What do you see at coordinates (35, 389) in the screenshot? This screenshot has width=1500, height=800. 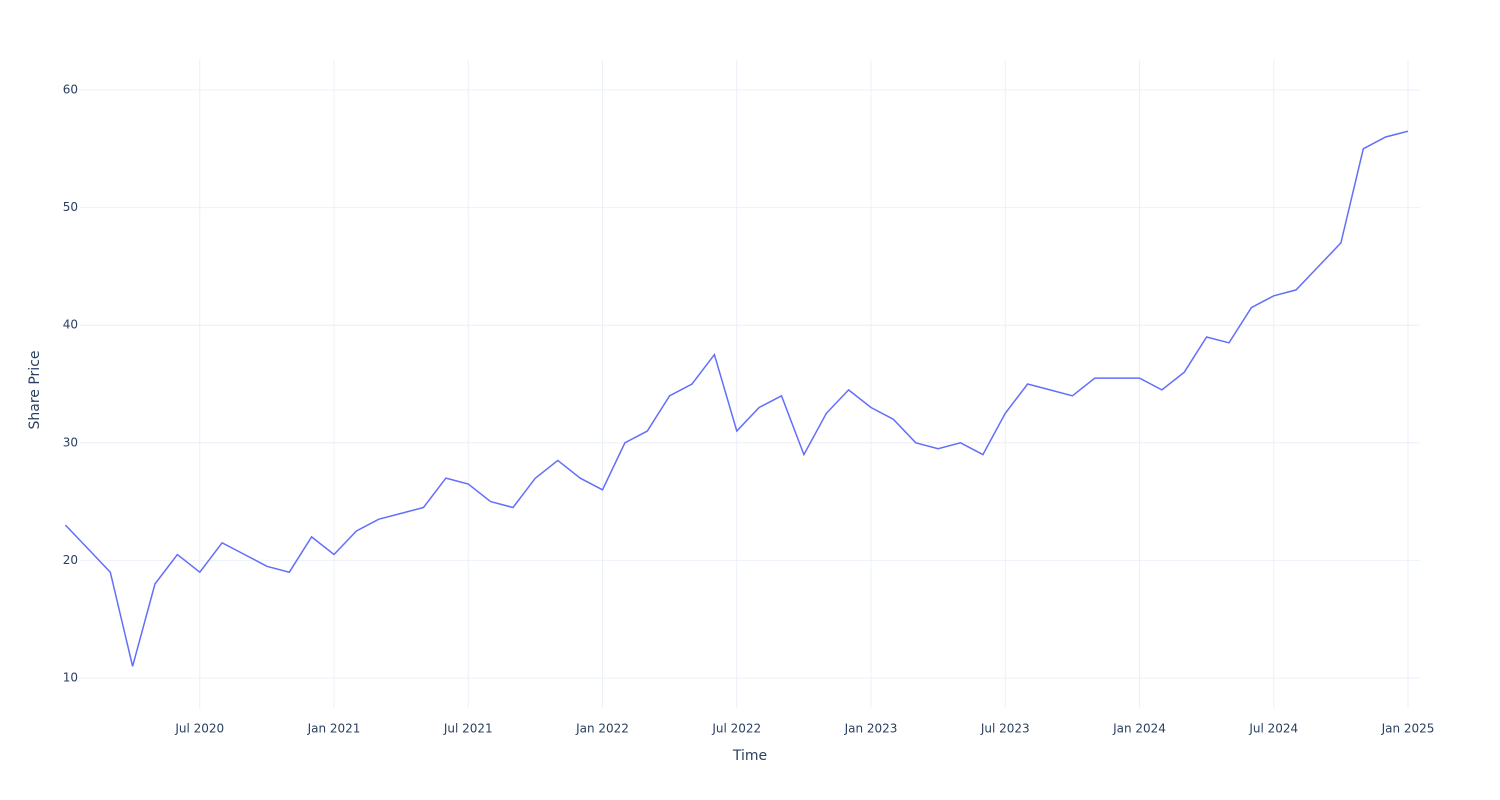 I see `y-axis-title: Share Price` at bounding box center [35, 389].